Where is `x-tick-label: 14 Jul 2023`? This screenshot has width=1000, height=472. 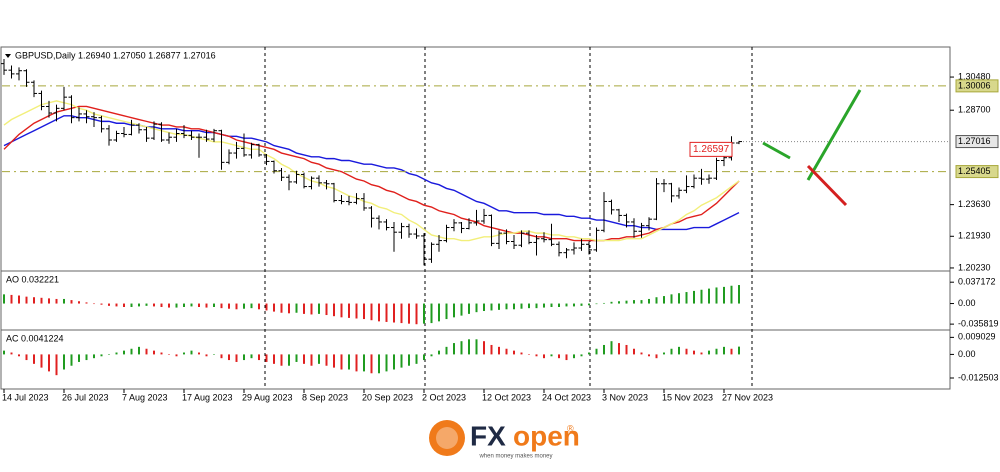
x-tick-label: 14 Jul 2023 is located at coordinates (25, 397).